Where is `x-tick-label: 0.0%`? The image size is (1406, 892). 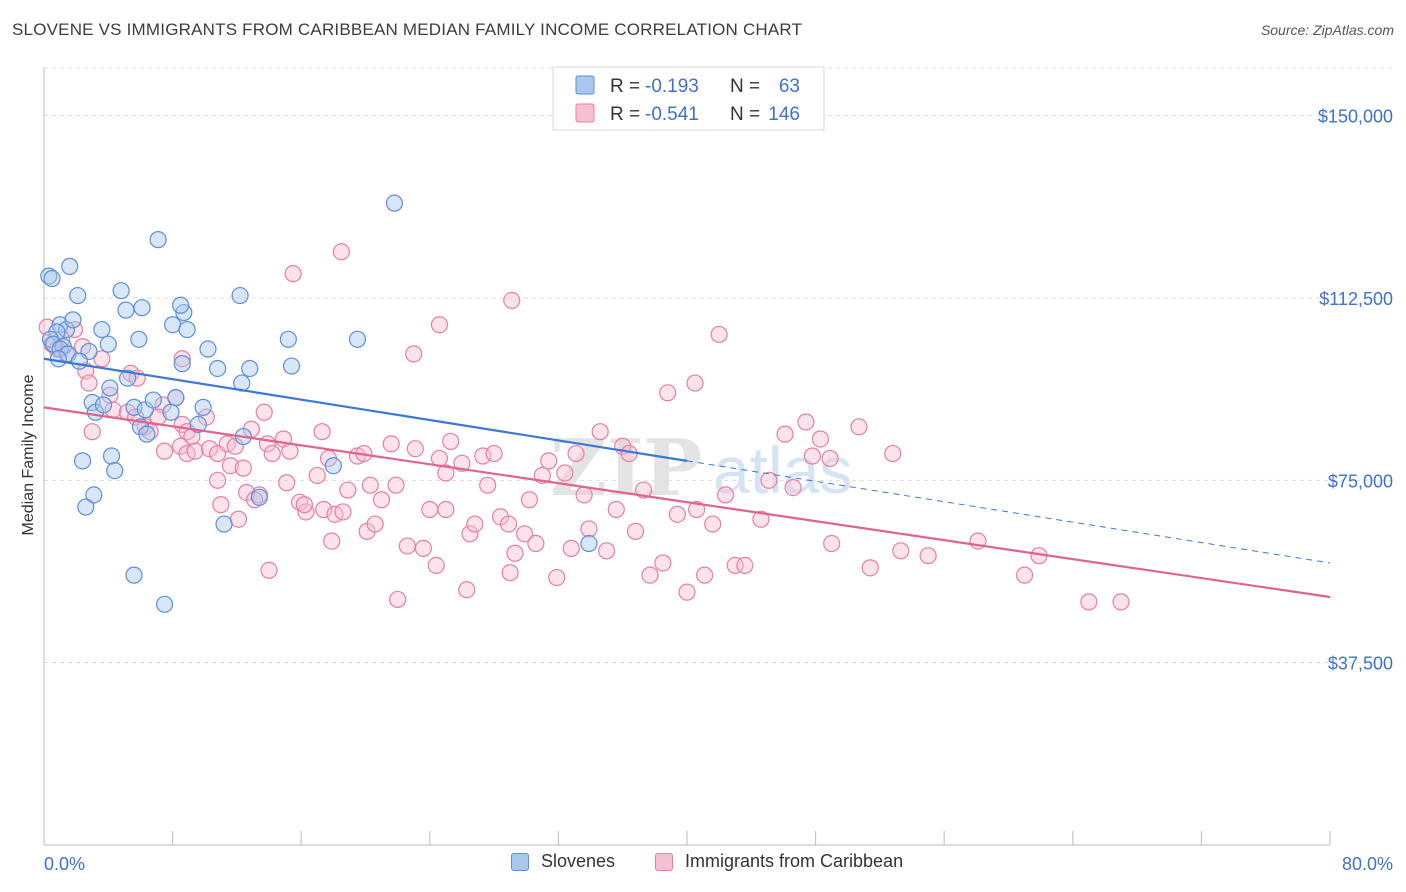 x-tick-label: 0.0% is located at coordinates (64, 864).